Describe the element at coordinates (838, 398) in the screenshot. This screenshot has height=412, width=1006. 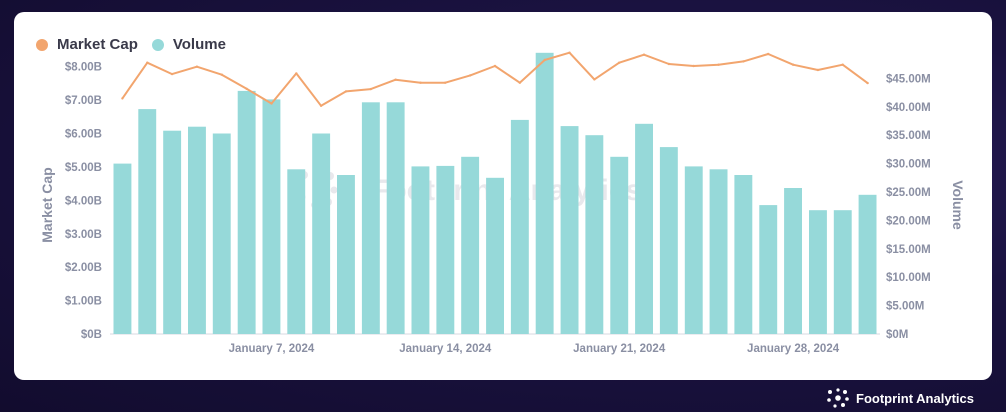
I see `footprint-logo-icon` at that location.